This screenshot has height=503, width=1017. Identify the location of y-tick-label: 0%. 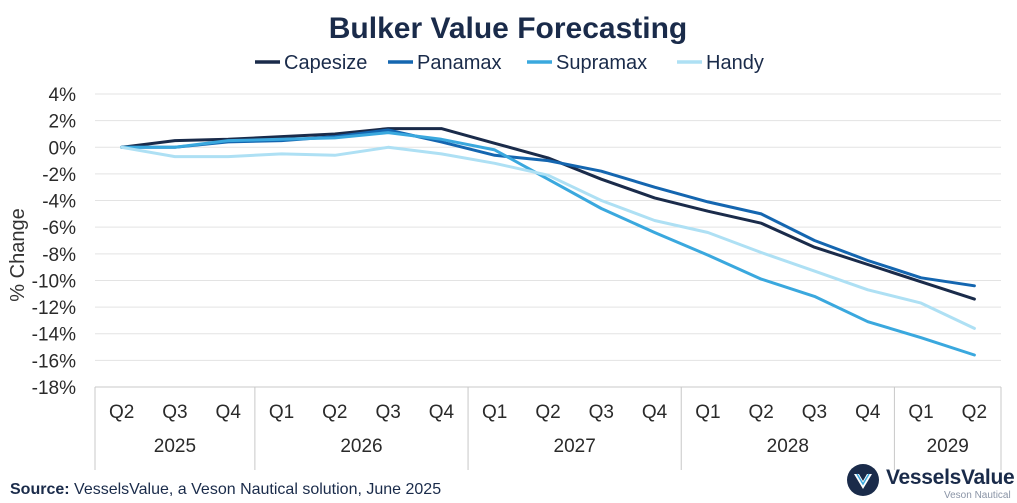
(63, 148).